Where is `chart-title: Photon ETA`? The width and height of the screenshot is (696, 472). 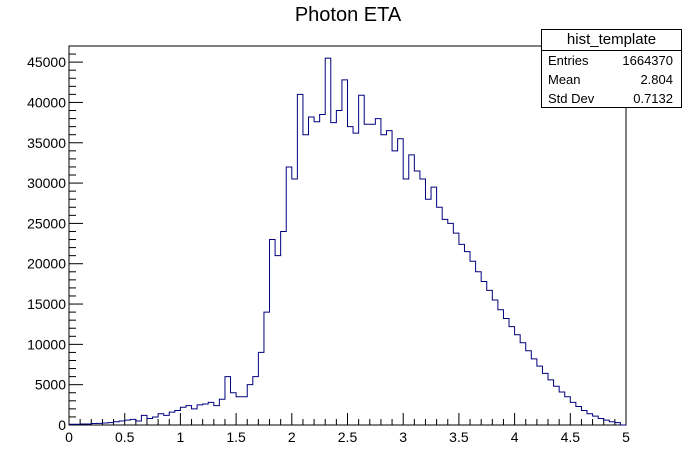
chart-title: Photon ETA is located at coordinates (348, 15).